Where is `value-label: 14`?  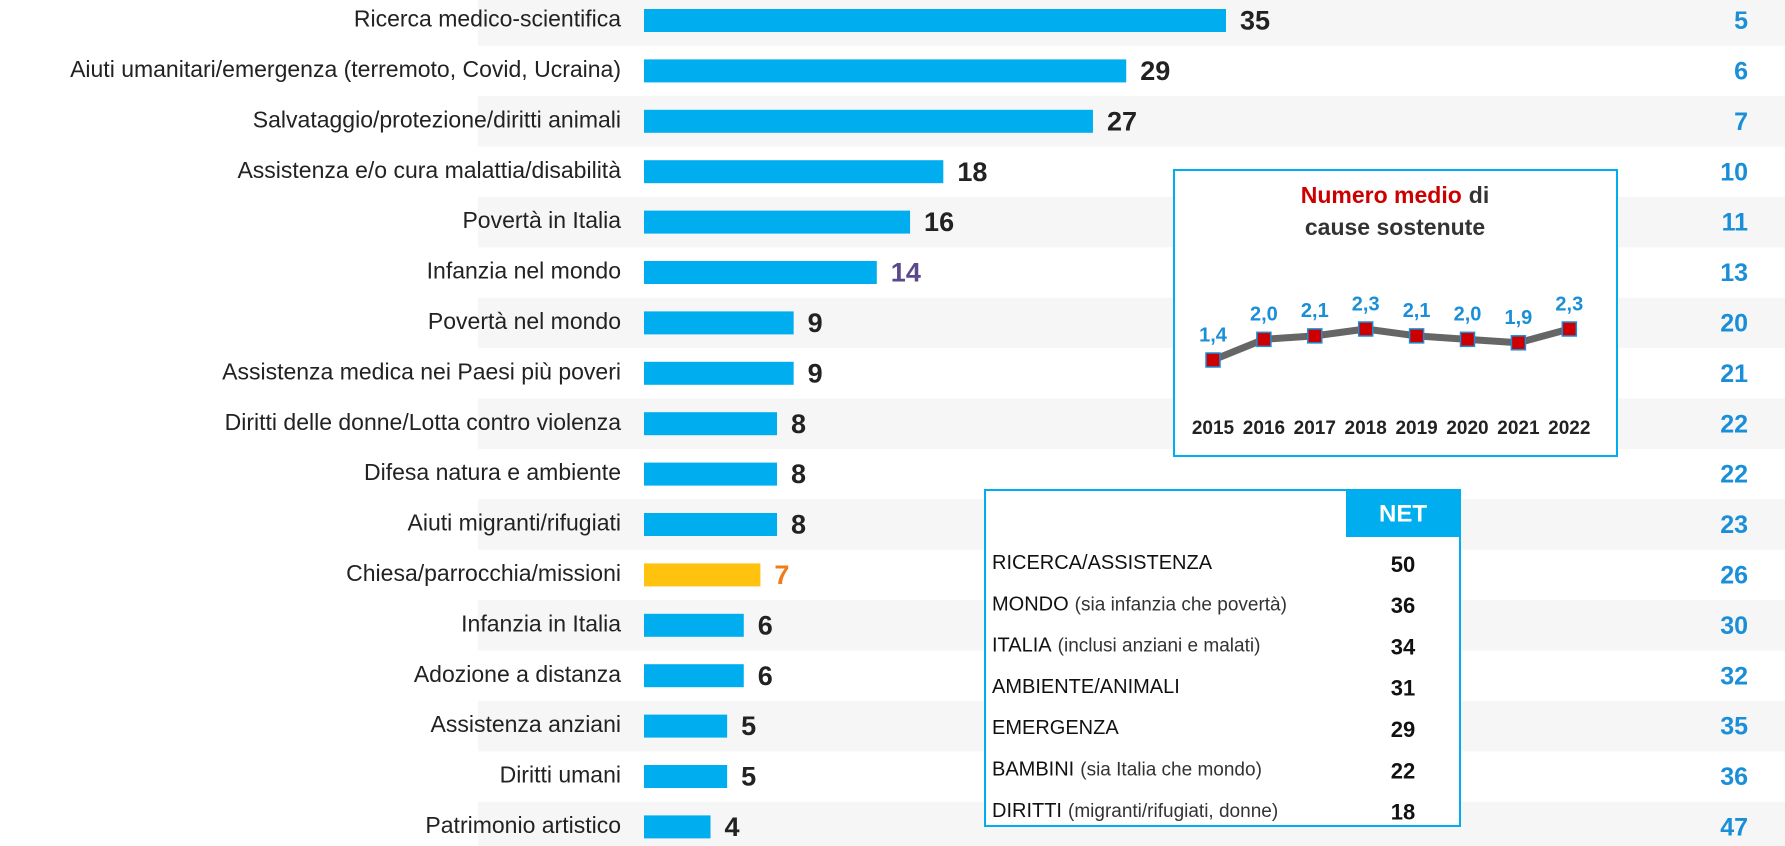 value-label: 14 is located at coordinates (906, 273).